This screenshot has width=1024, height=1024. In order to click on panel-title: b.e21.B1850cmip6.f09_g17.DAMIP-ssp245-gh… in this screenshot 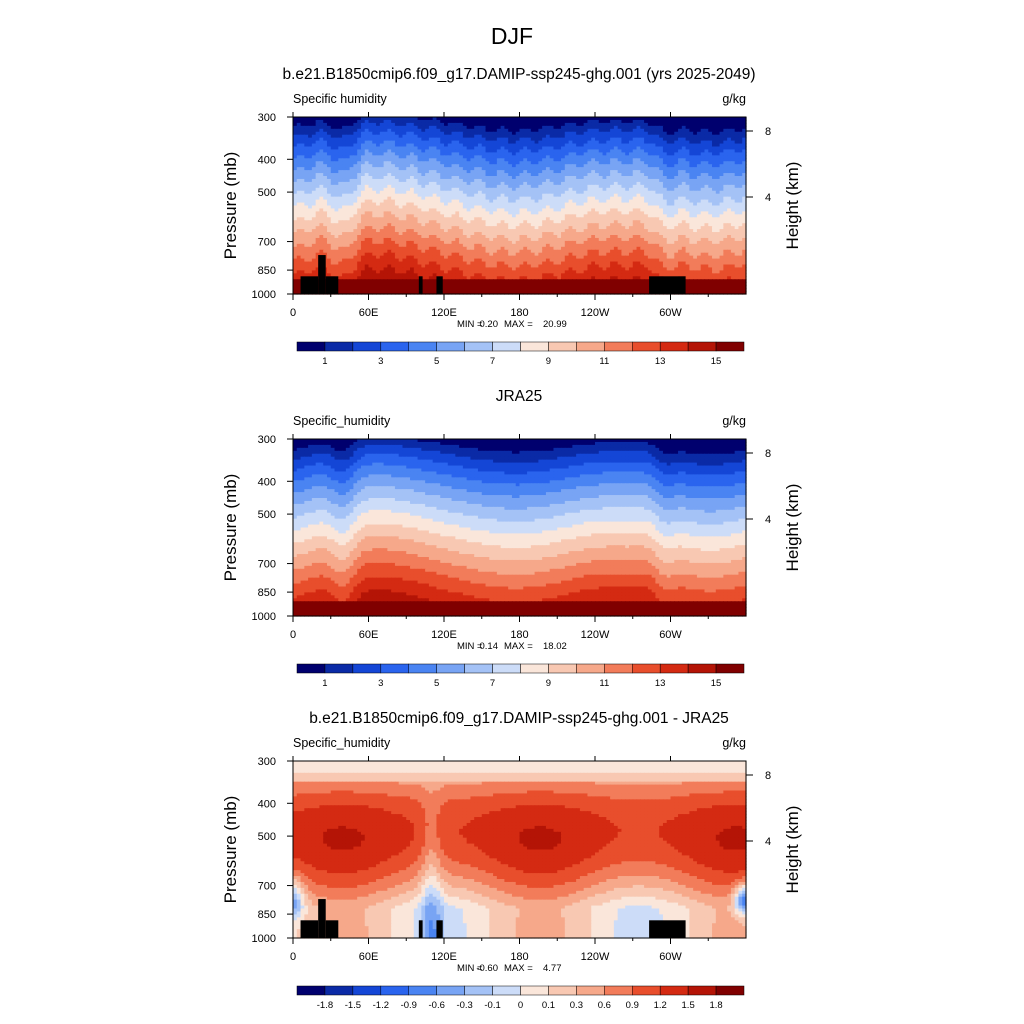, I will do `click(518, 74)`.